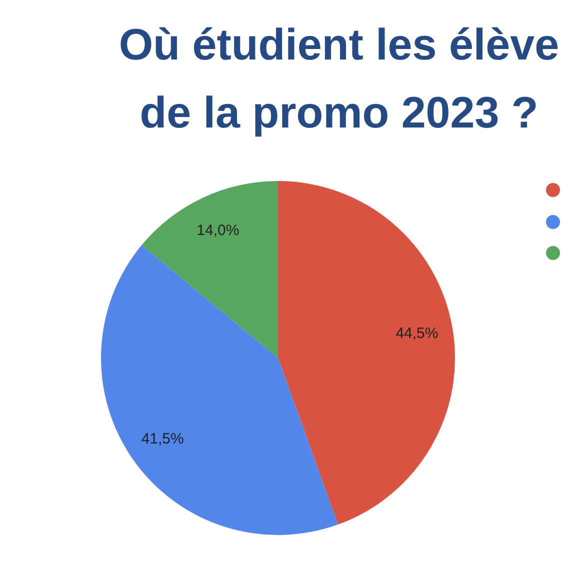 This screenshot has height=570, width=570. Describe the element at coordinates (417, 333) in the screenshot. I see `data-label: 44,5%` at that location.